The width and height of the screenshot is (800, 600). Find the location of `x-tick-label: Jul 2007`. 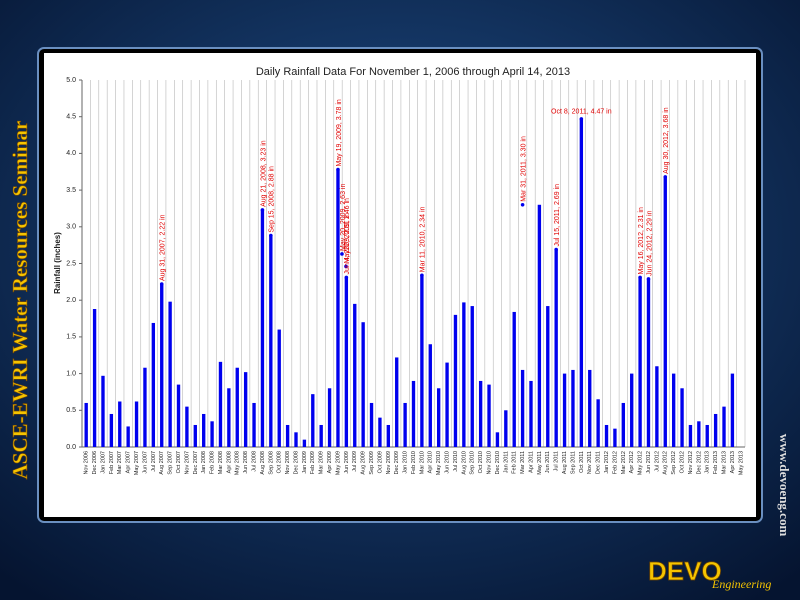

x-tick-label: Jul 2007 is located at coordinates (154, 461).